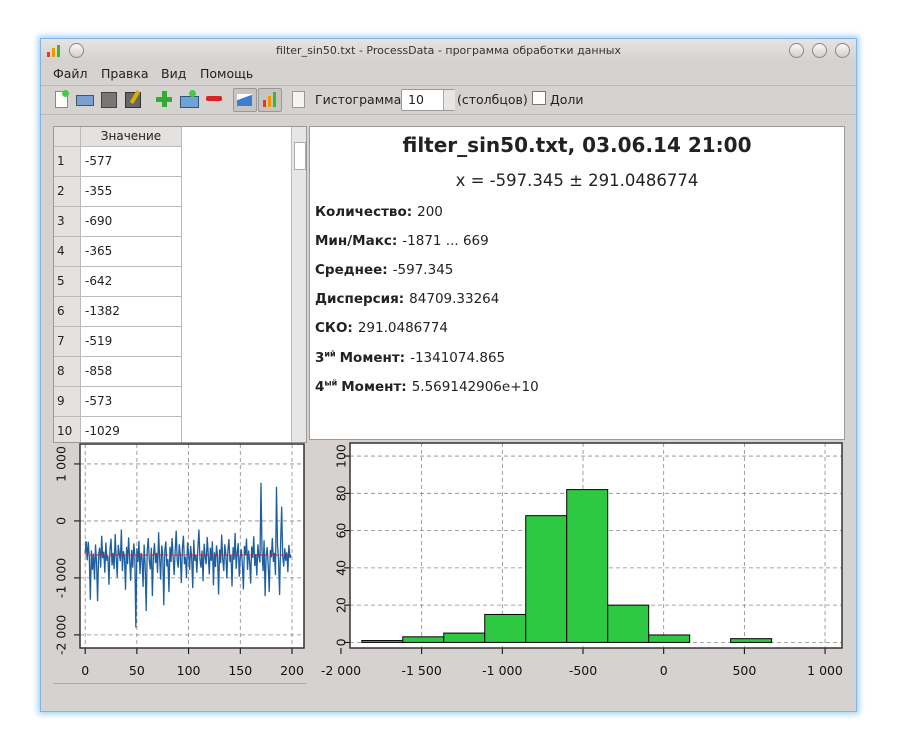  I want to click on stat-label: Количество:, so click(363, 212).